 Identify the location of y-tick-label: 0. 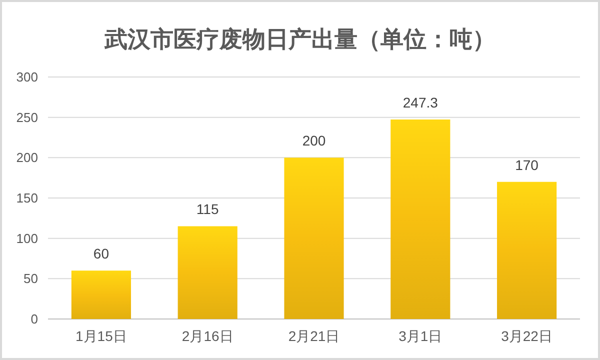
(34, 319).